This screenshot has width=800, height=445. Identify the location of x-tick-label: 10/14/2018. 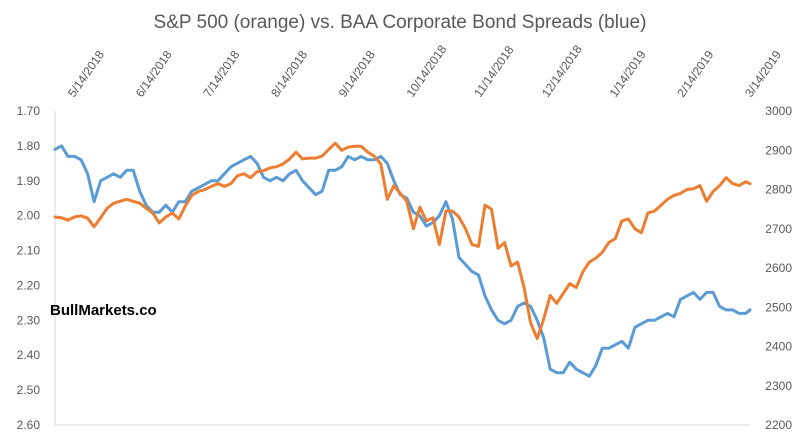
(426, 70).